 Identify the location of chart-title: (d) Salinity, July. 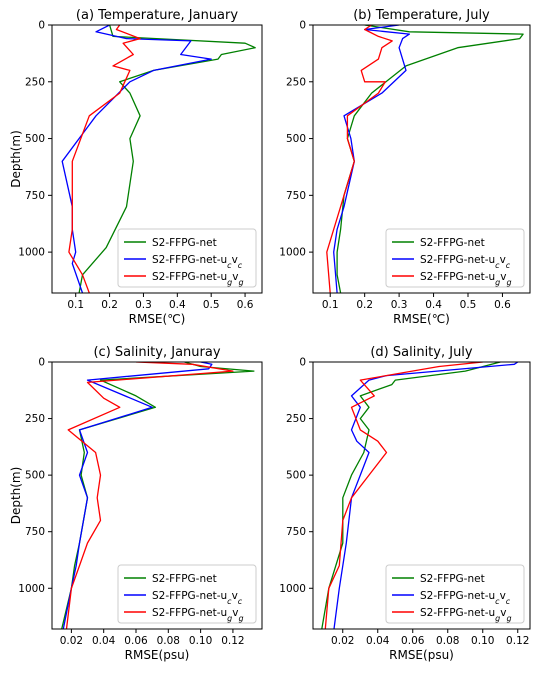
(421, 352).